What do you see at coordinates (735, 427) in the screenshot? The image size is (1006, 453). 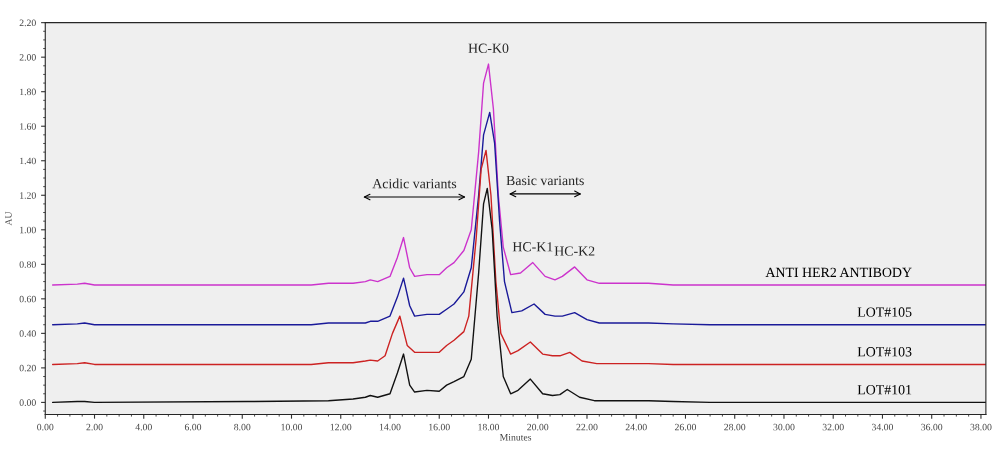 I see `x-tick-label: 28.00` at bounding box center [735, 427].